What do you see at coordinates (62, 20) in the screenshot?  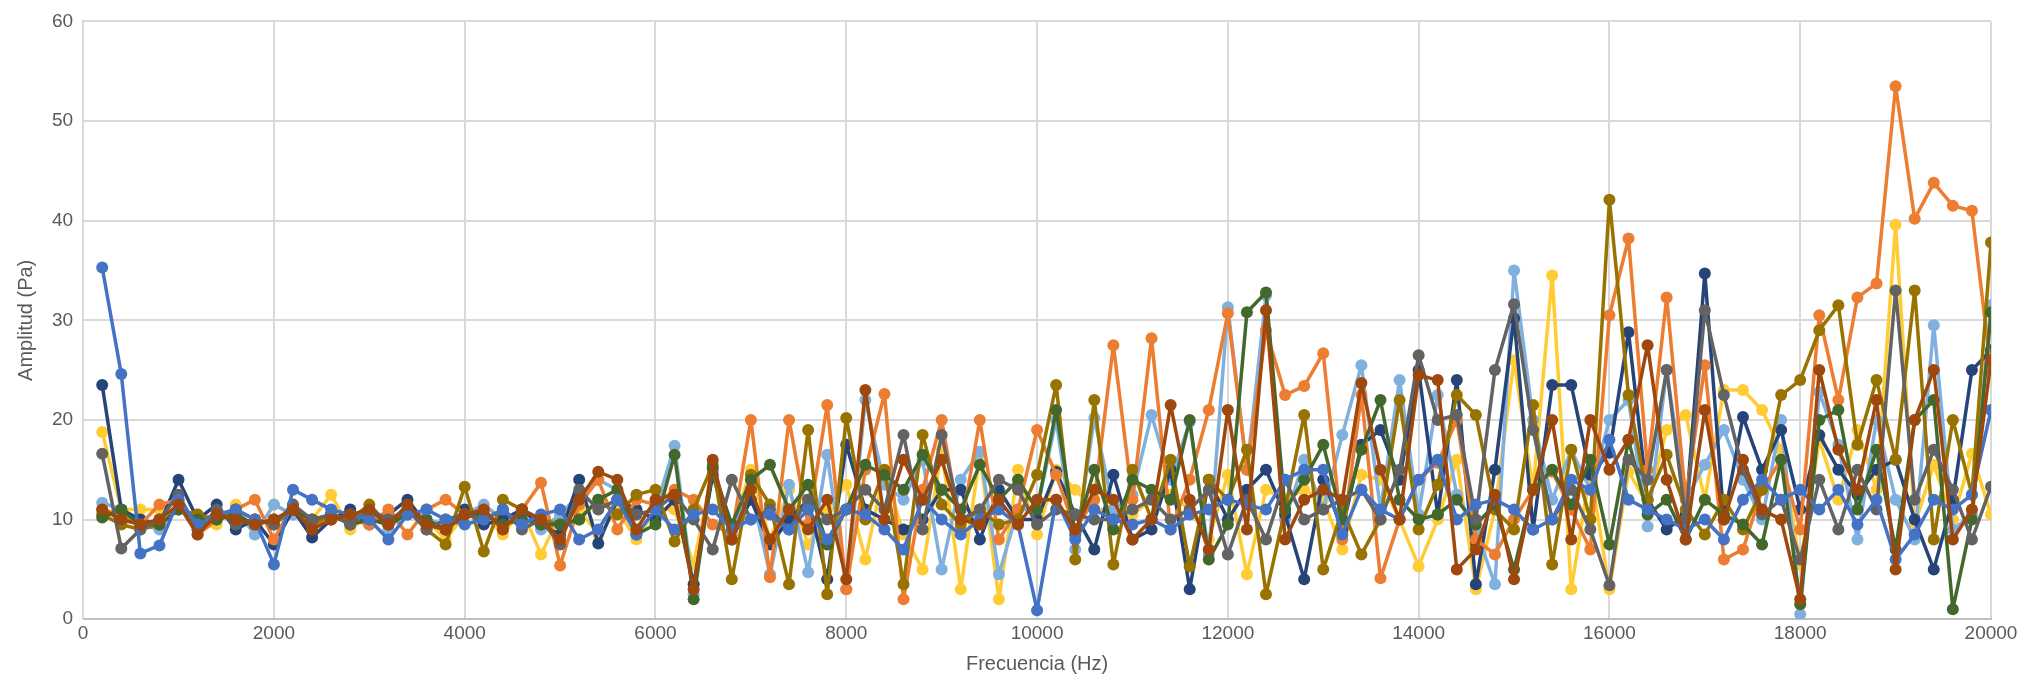 I see `y-tick-label: 60` at bounding box center [62, 20].